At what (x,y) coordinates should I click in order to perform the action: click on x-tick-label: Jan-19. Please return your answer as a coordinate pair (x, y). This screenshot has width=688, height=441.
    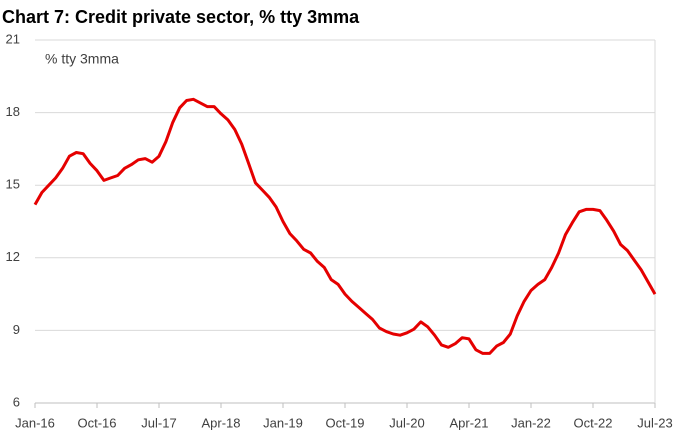
    Looking at the image, I should click on (283, 422).